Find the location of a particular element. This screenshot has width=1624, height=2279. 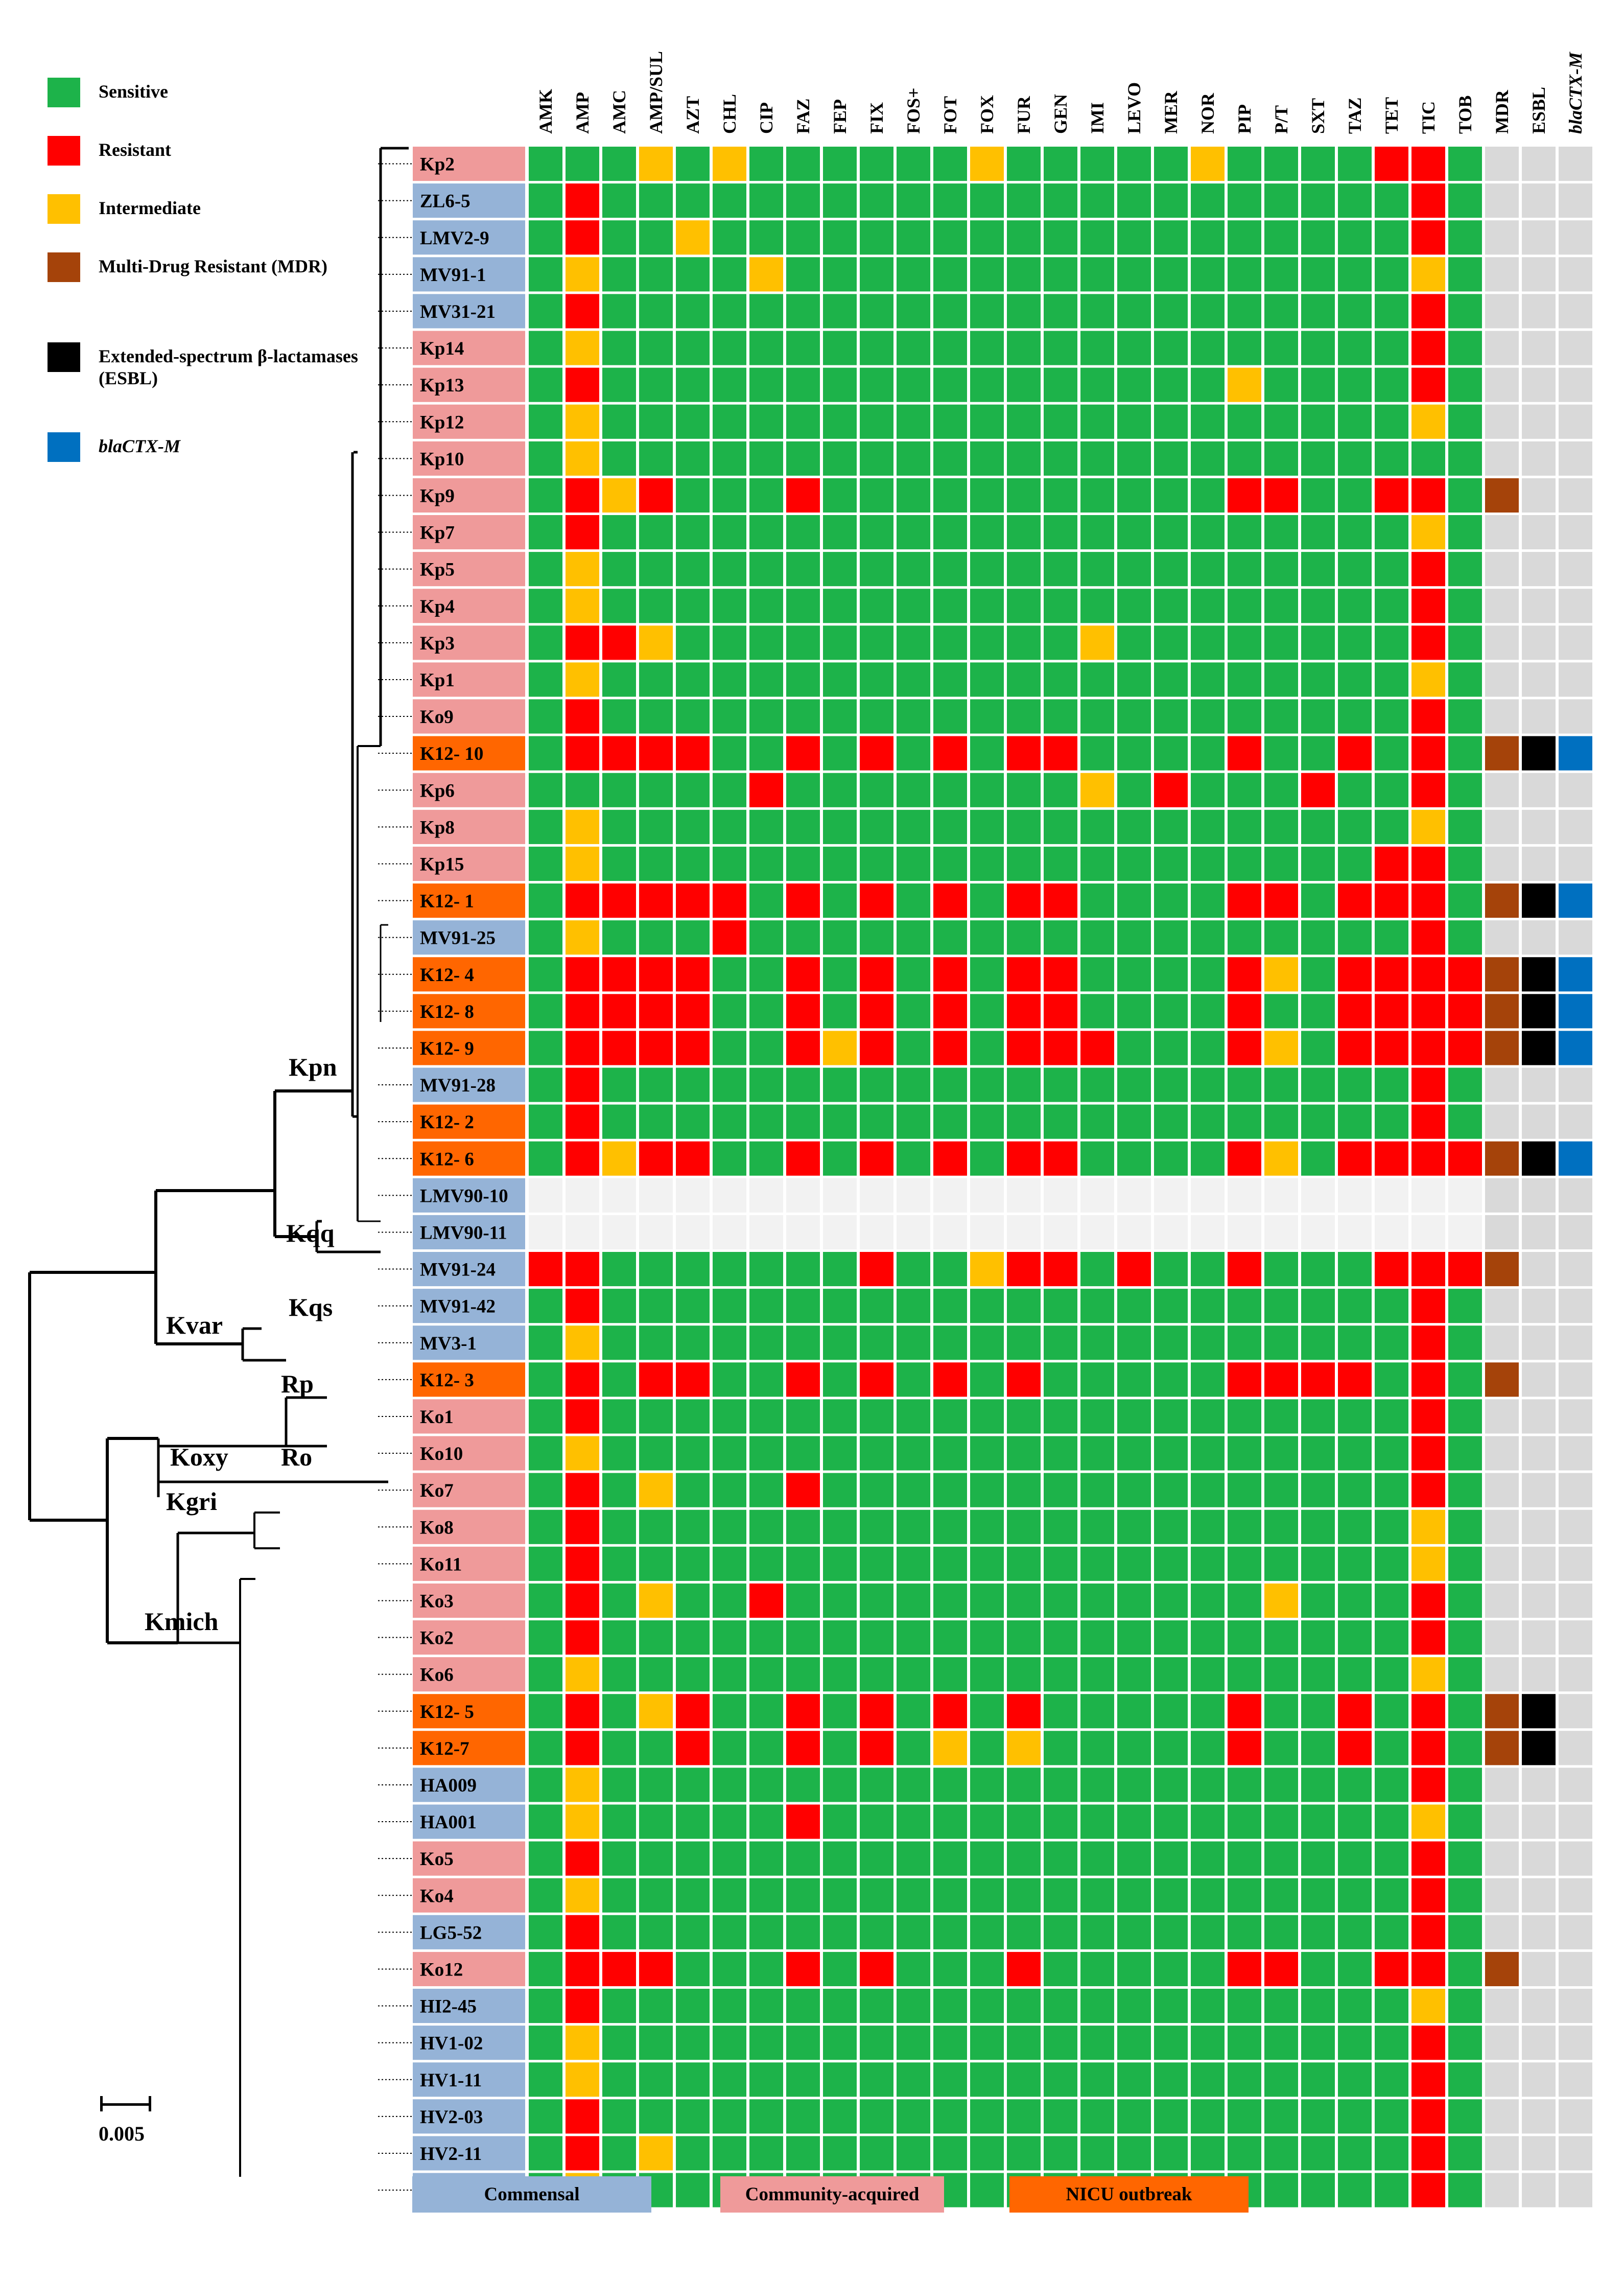

column-header: FEP is located at coordinates (840, 116).